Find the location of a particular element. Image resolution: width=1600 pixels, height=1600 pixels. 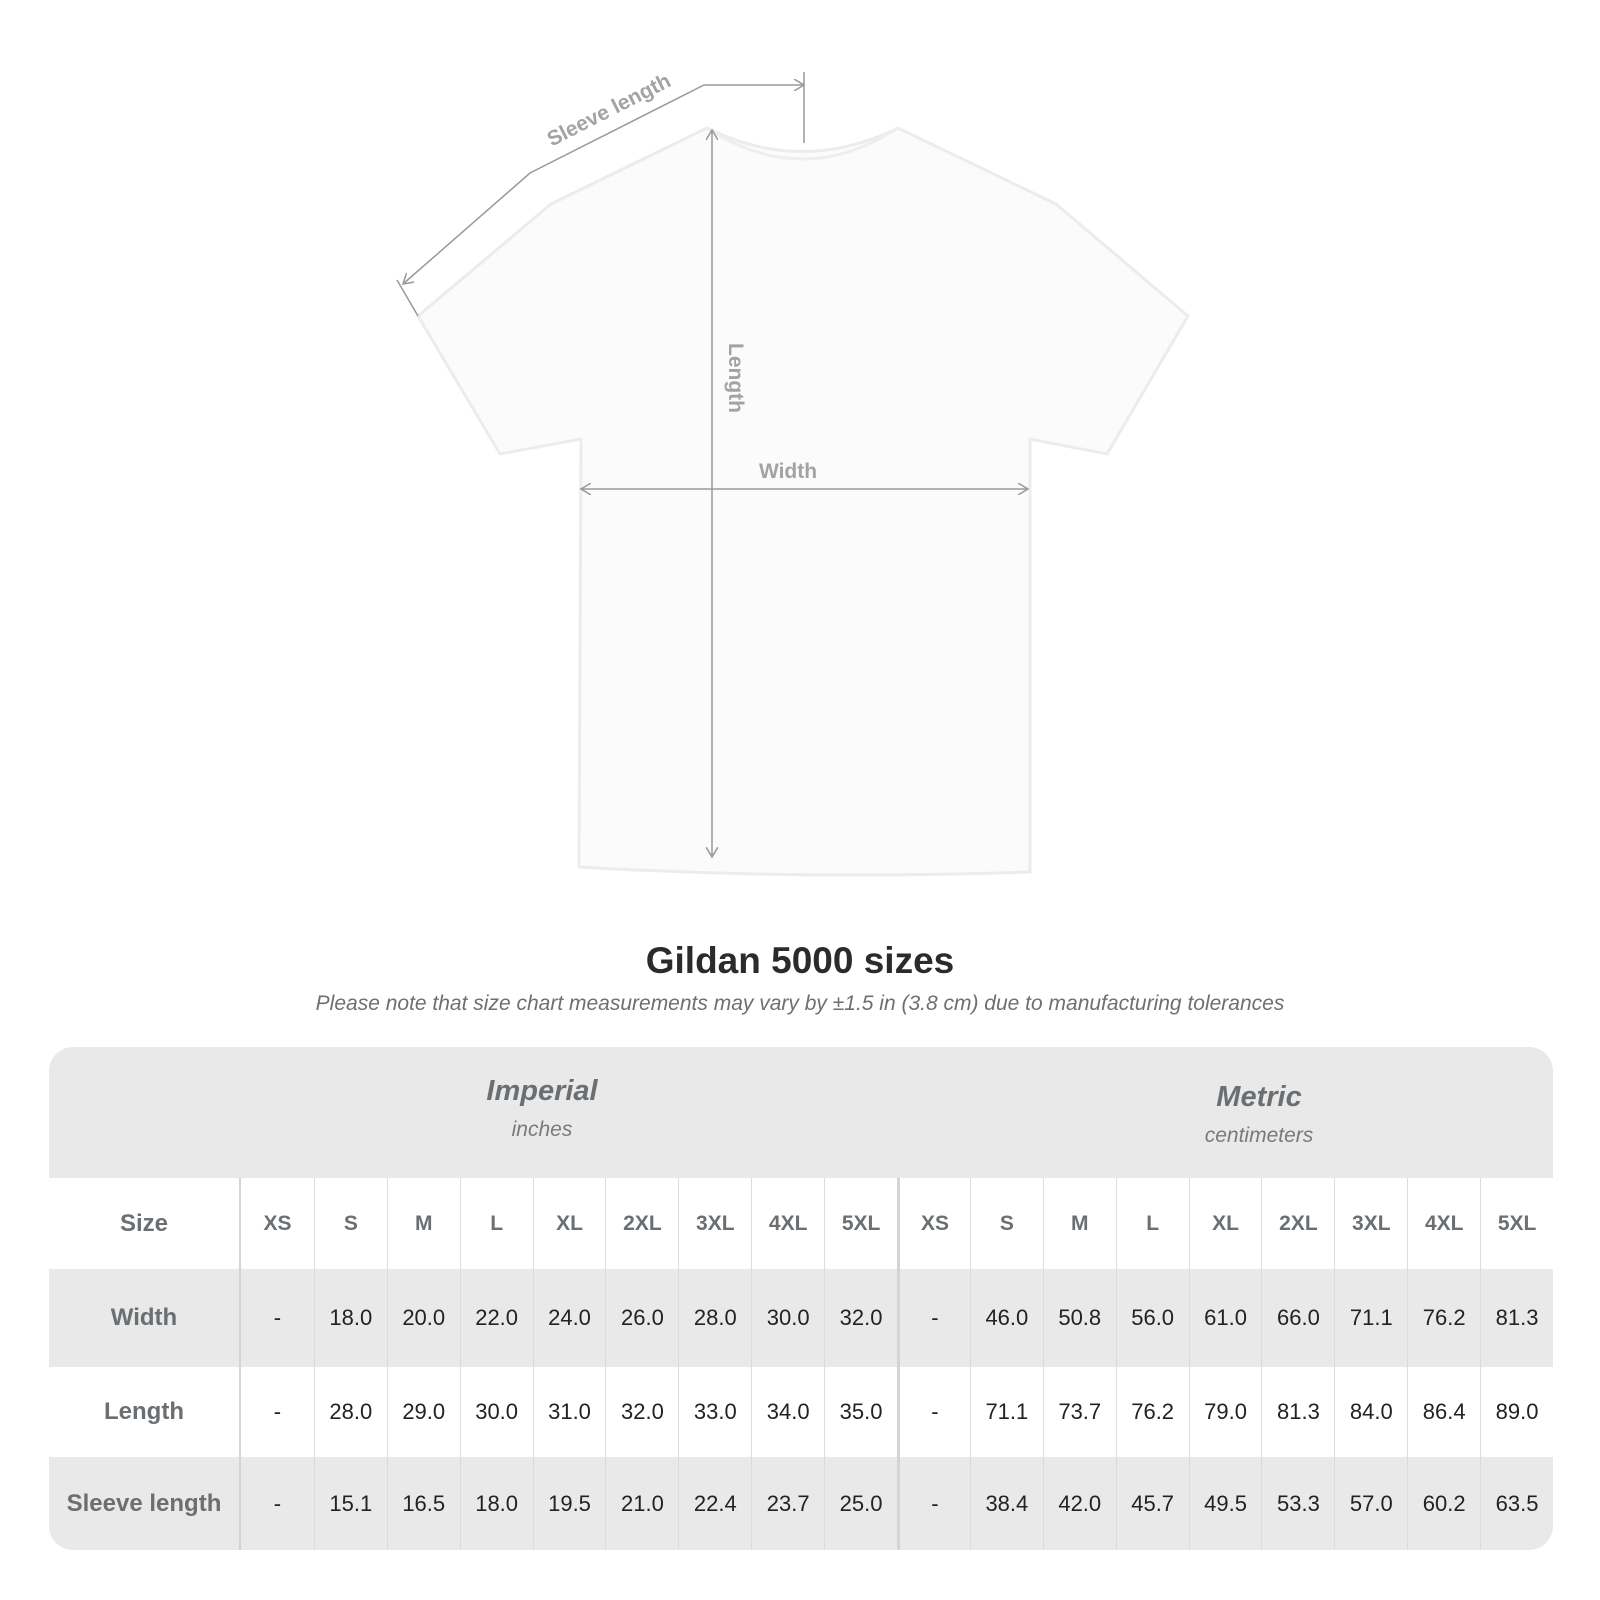

table-cell: 53.3 is located at coordinates (1297, 1503).